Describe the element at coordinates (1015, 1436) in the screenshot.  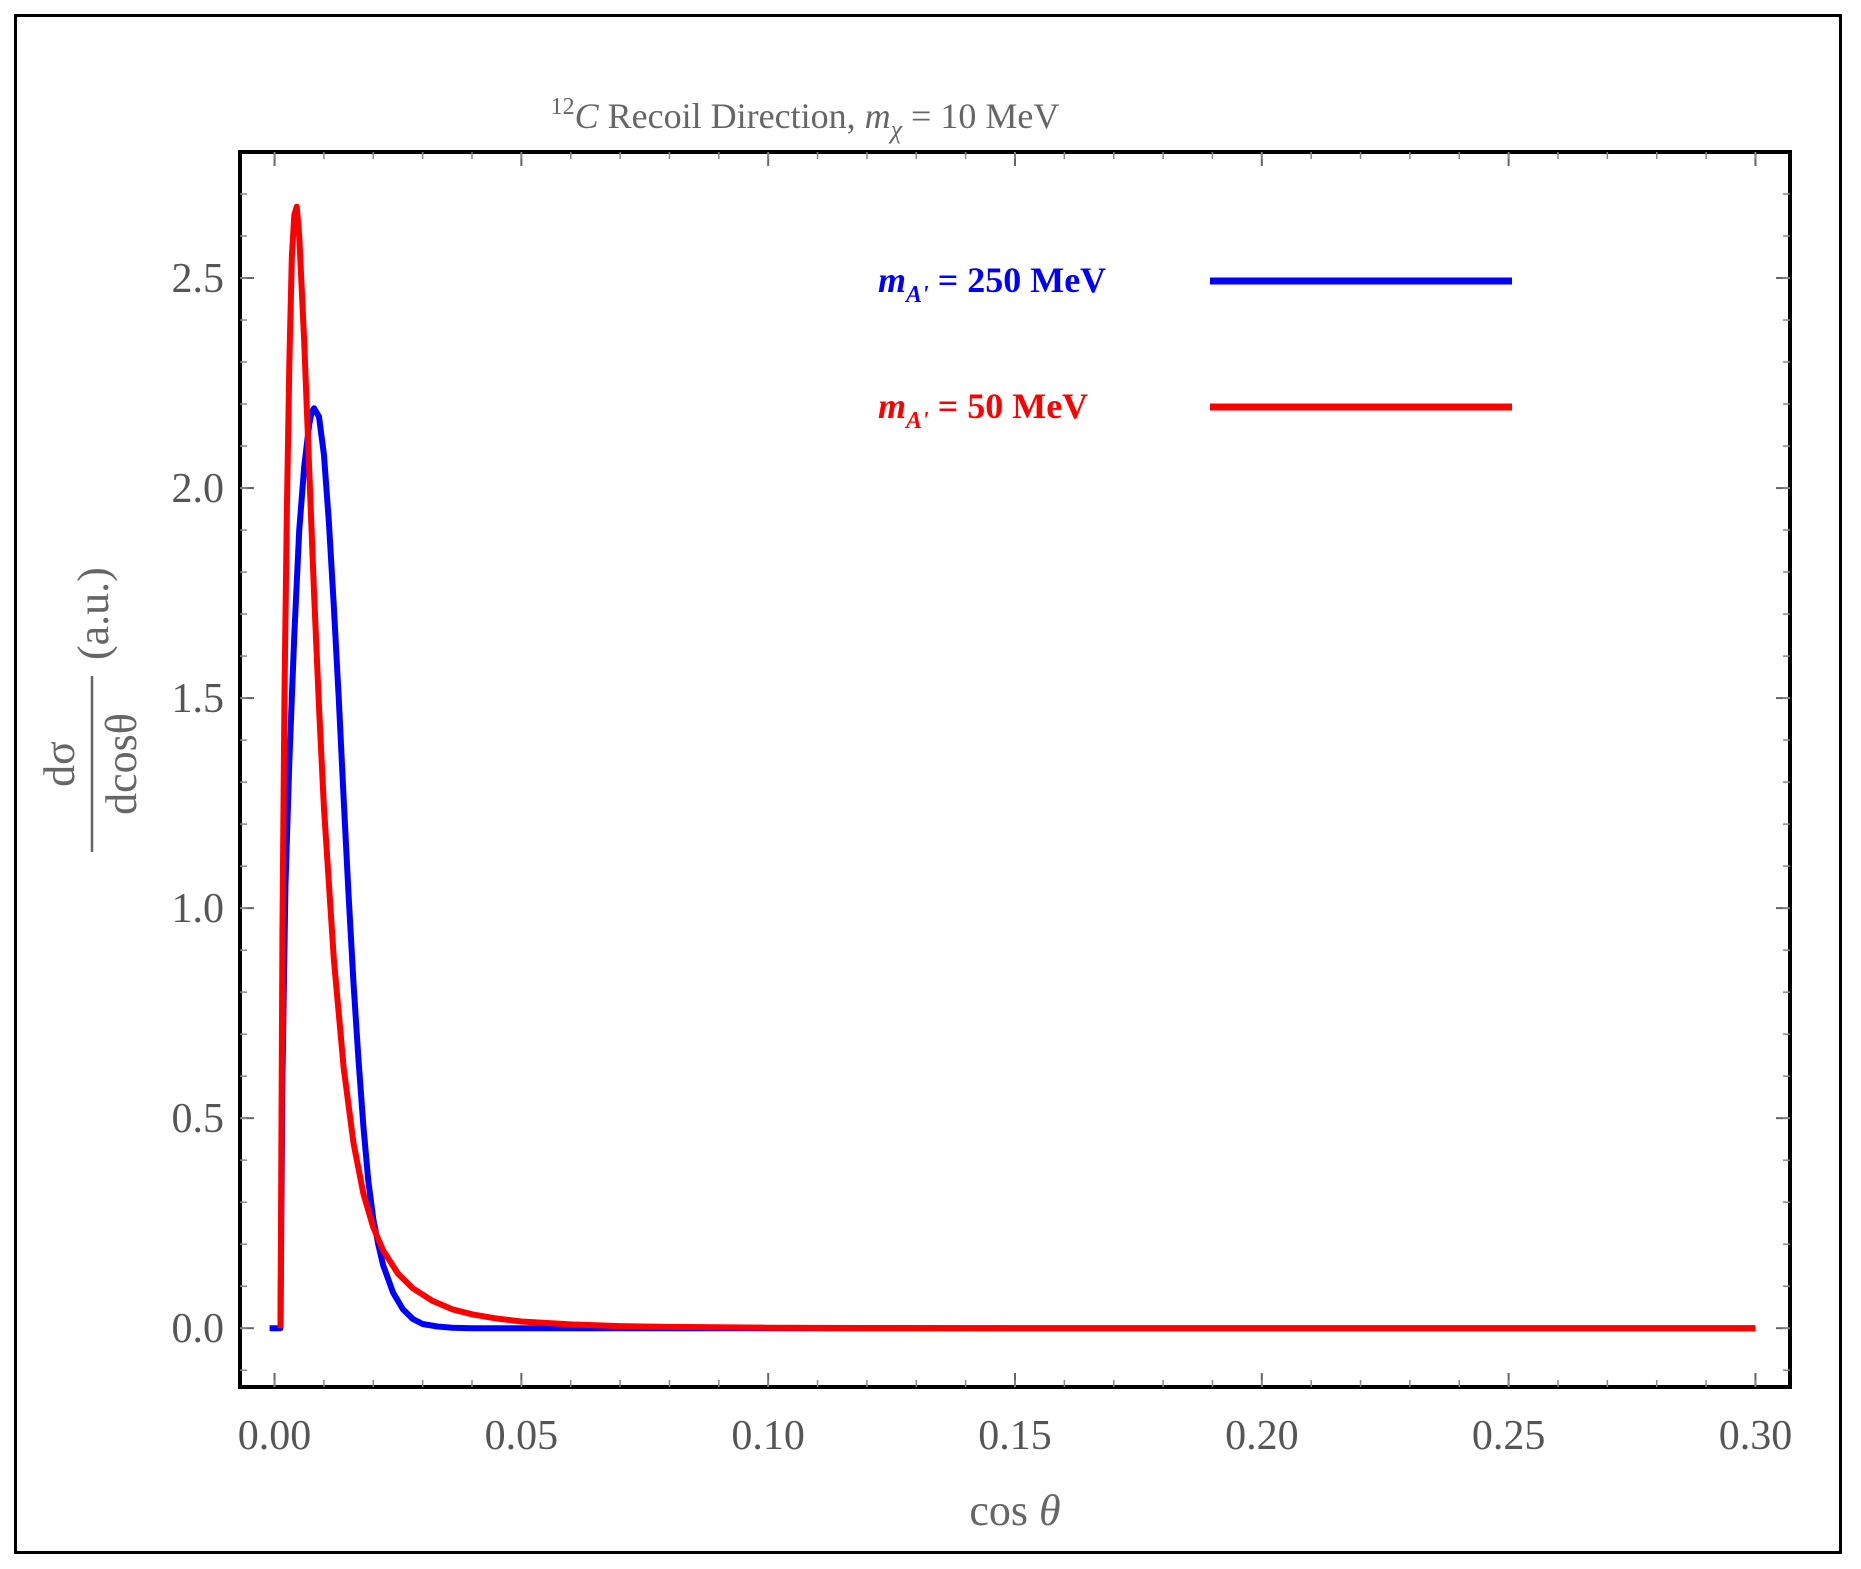
I see `x-tick-label: 0.15` at that location.